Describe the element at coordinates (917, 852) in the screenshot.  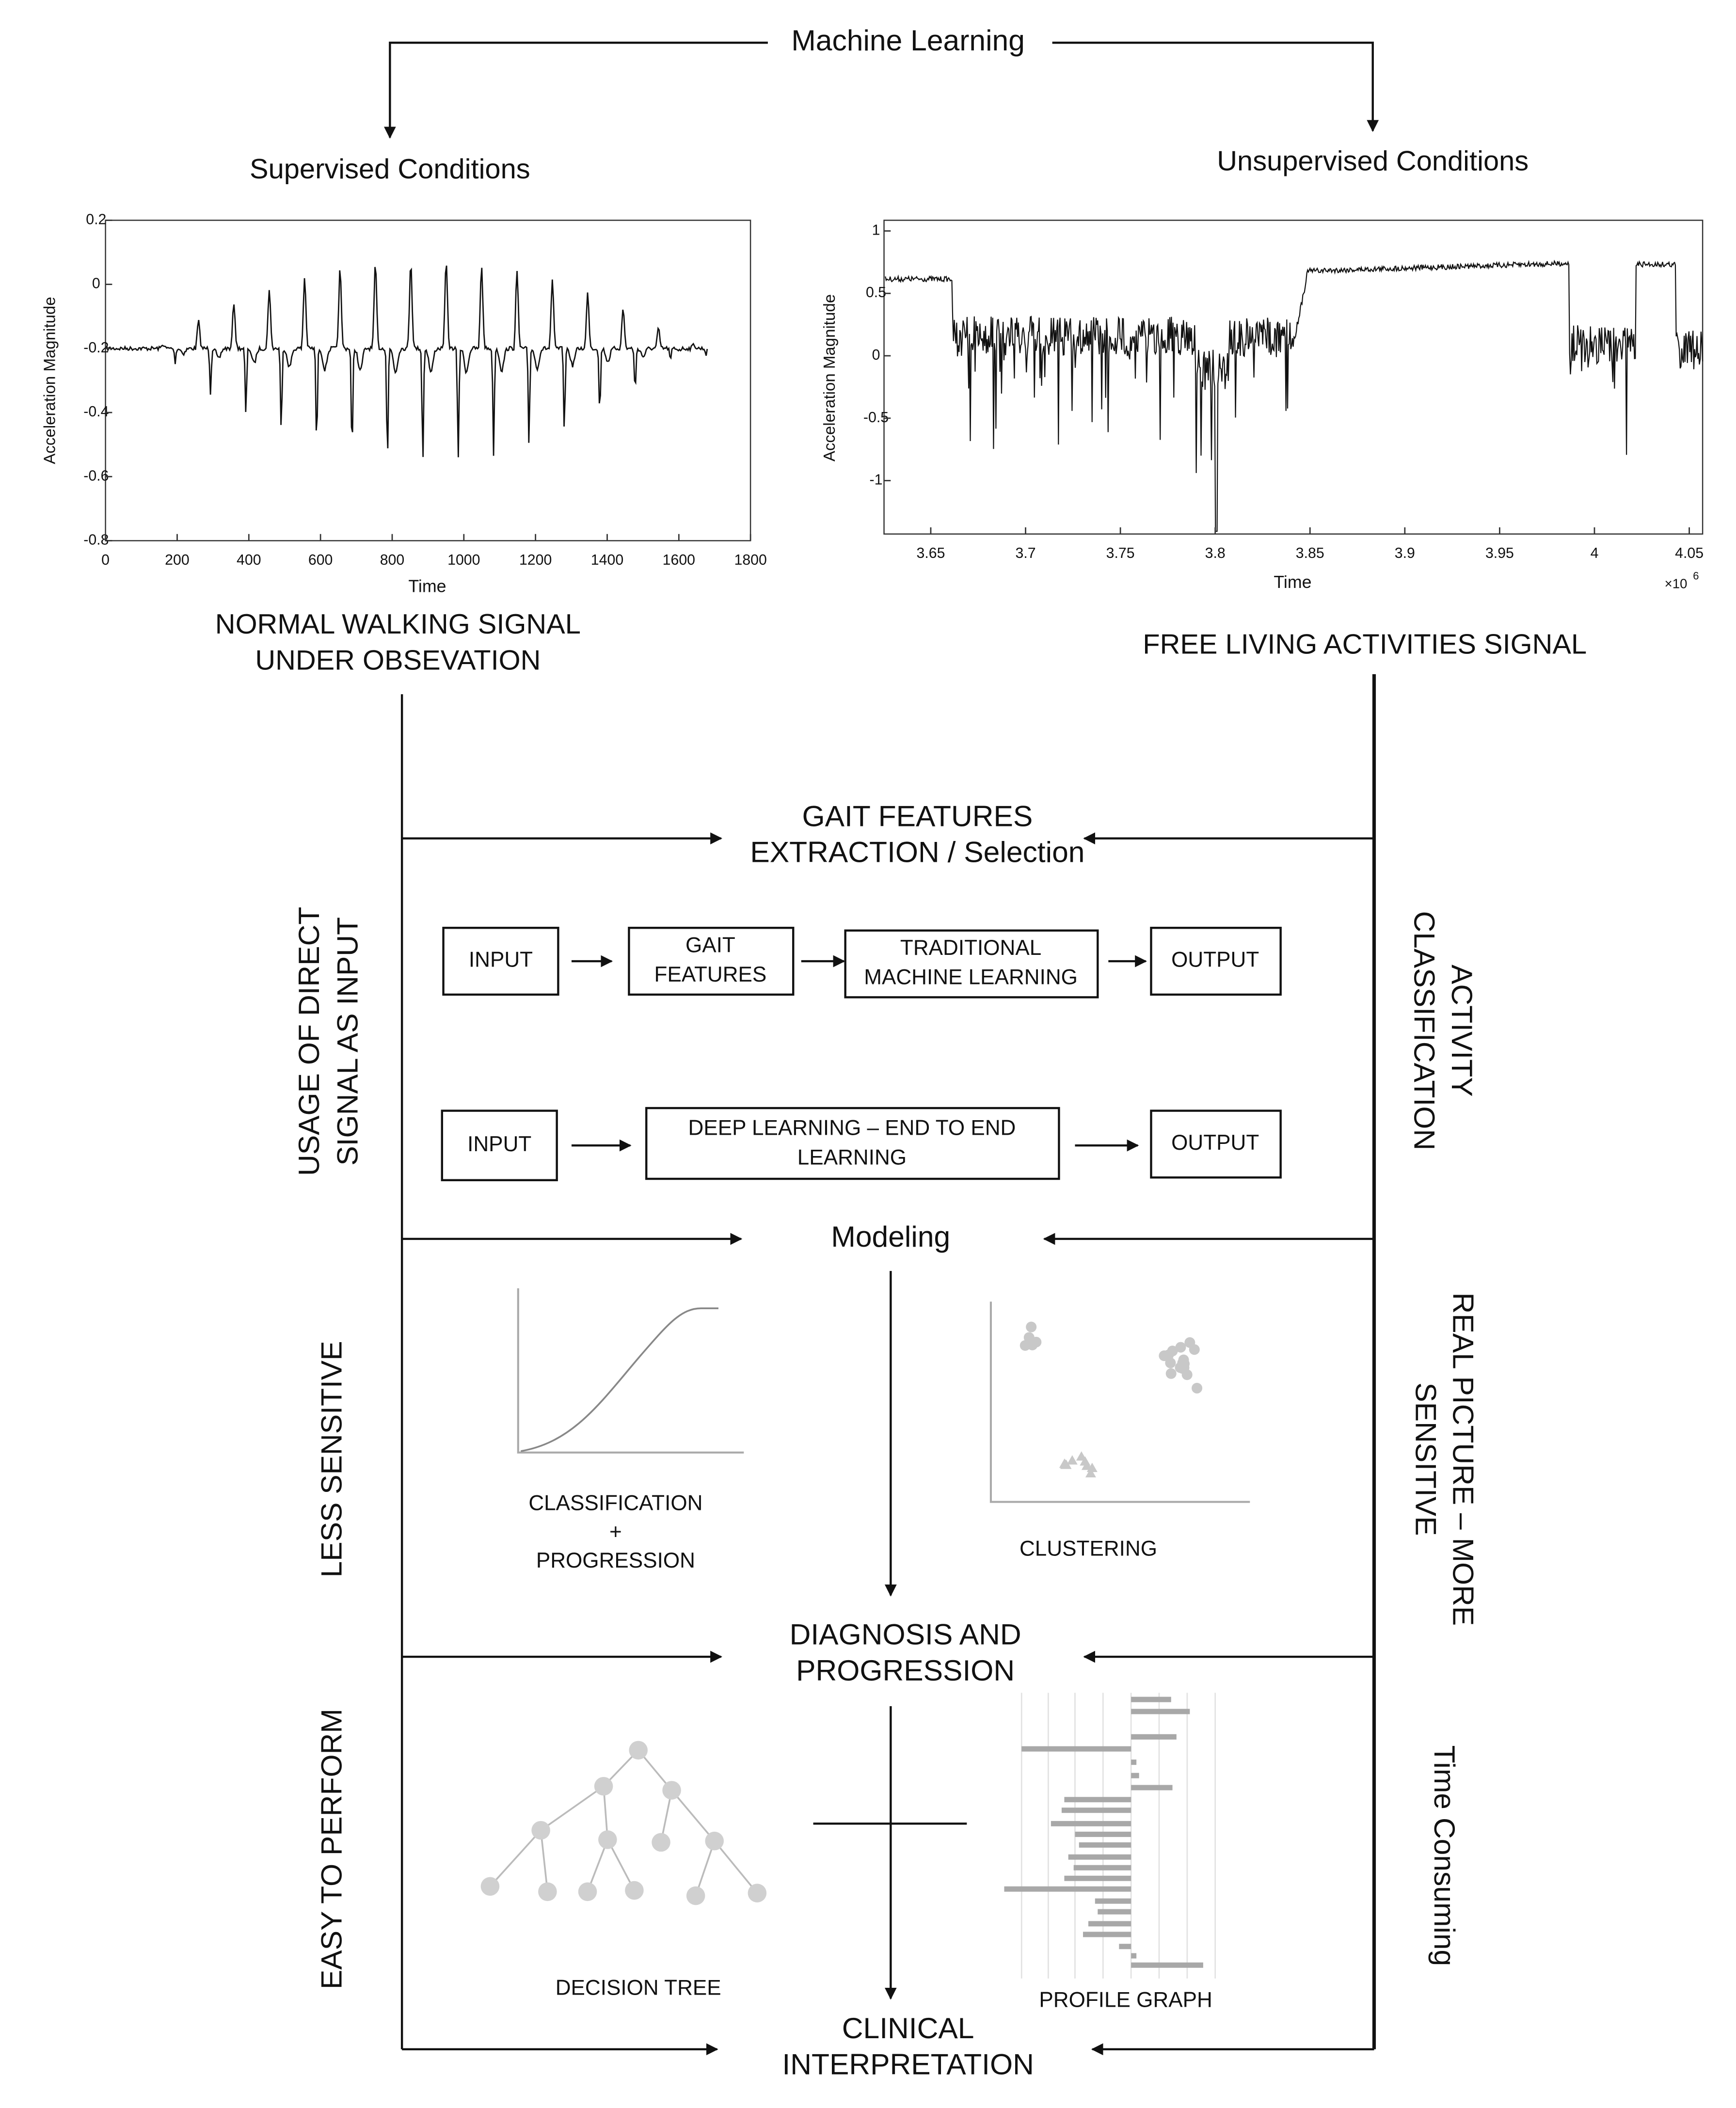
I see `stage-label: EXTRACTION / Selection` at that location.